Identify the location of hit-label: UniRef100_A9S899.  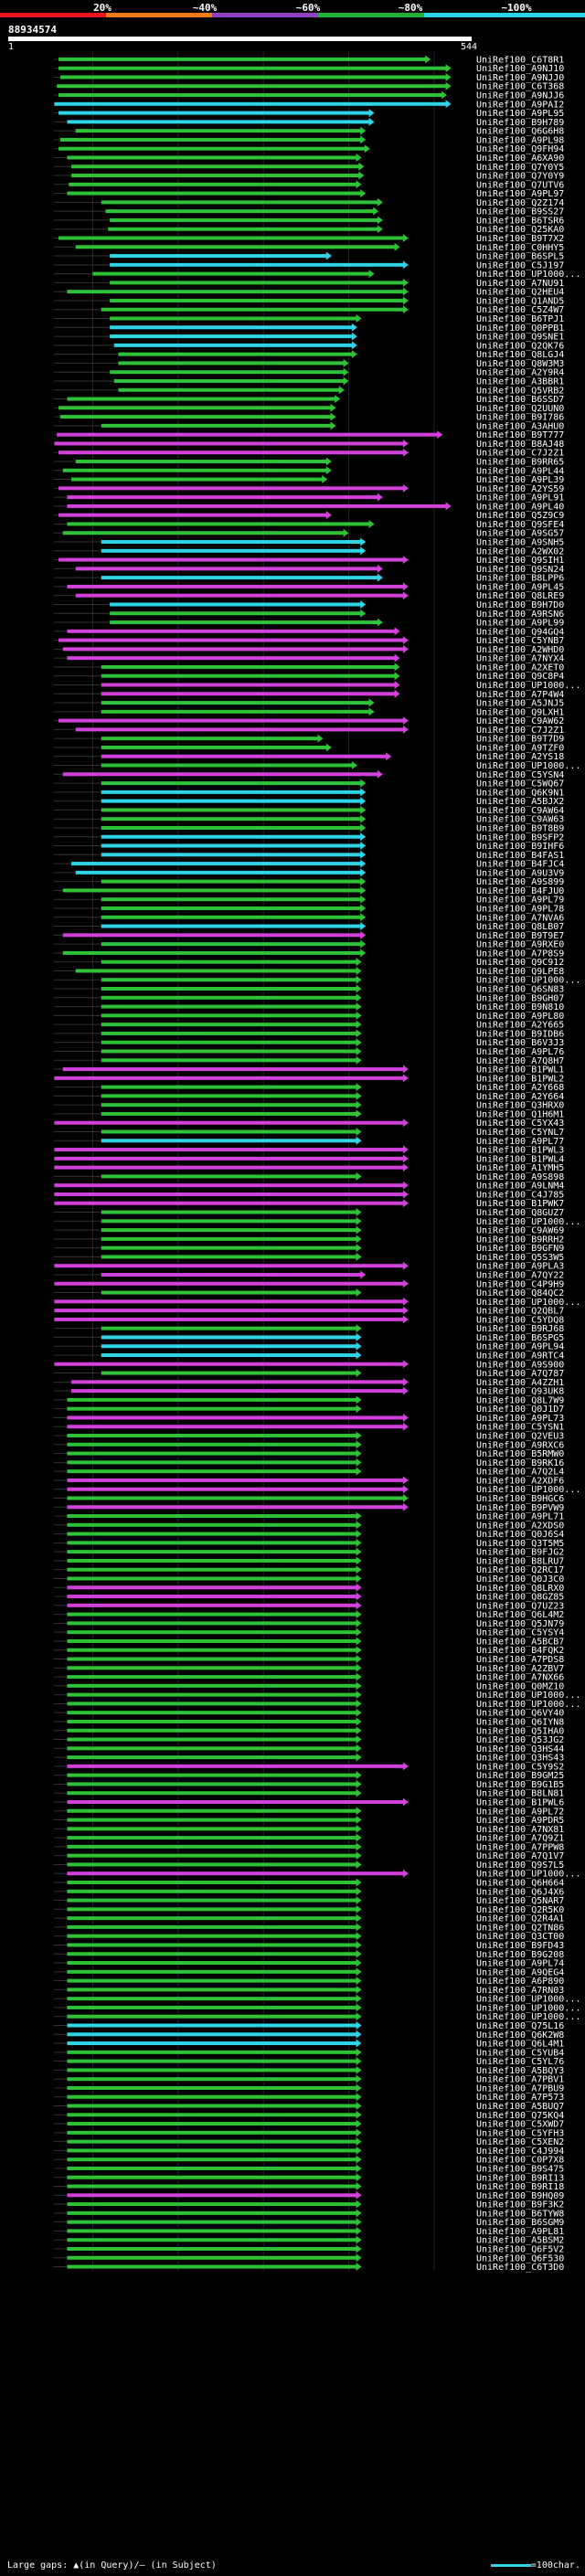
(520, 882).